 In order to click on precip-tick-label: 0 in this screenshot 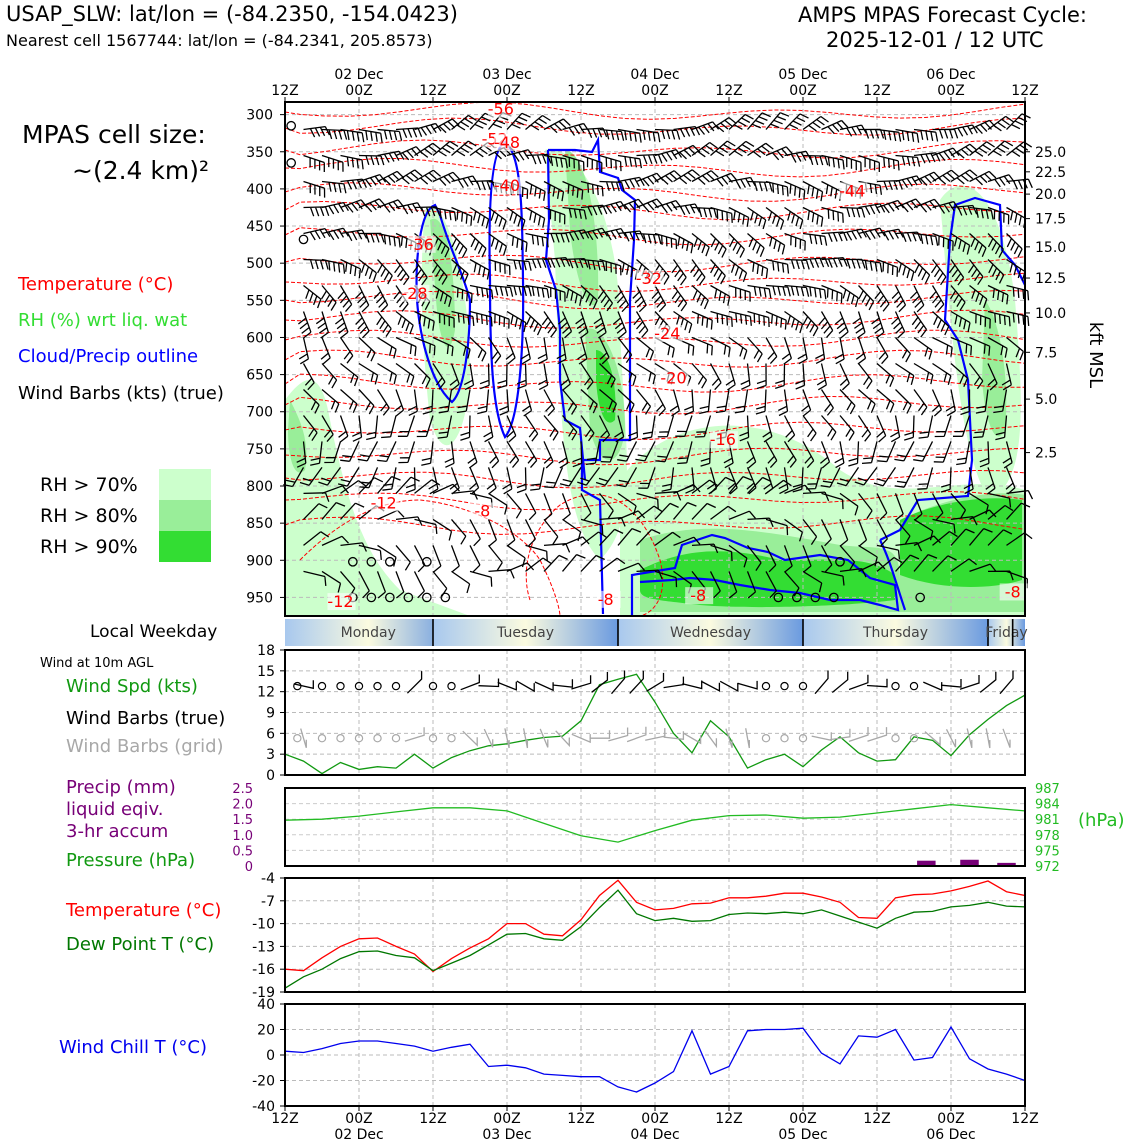, I will do `click(249, 867)`.